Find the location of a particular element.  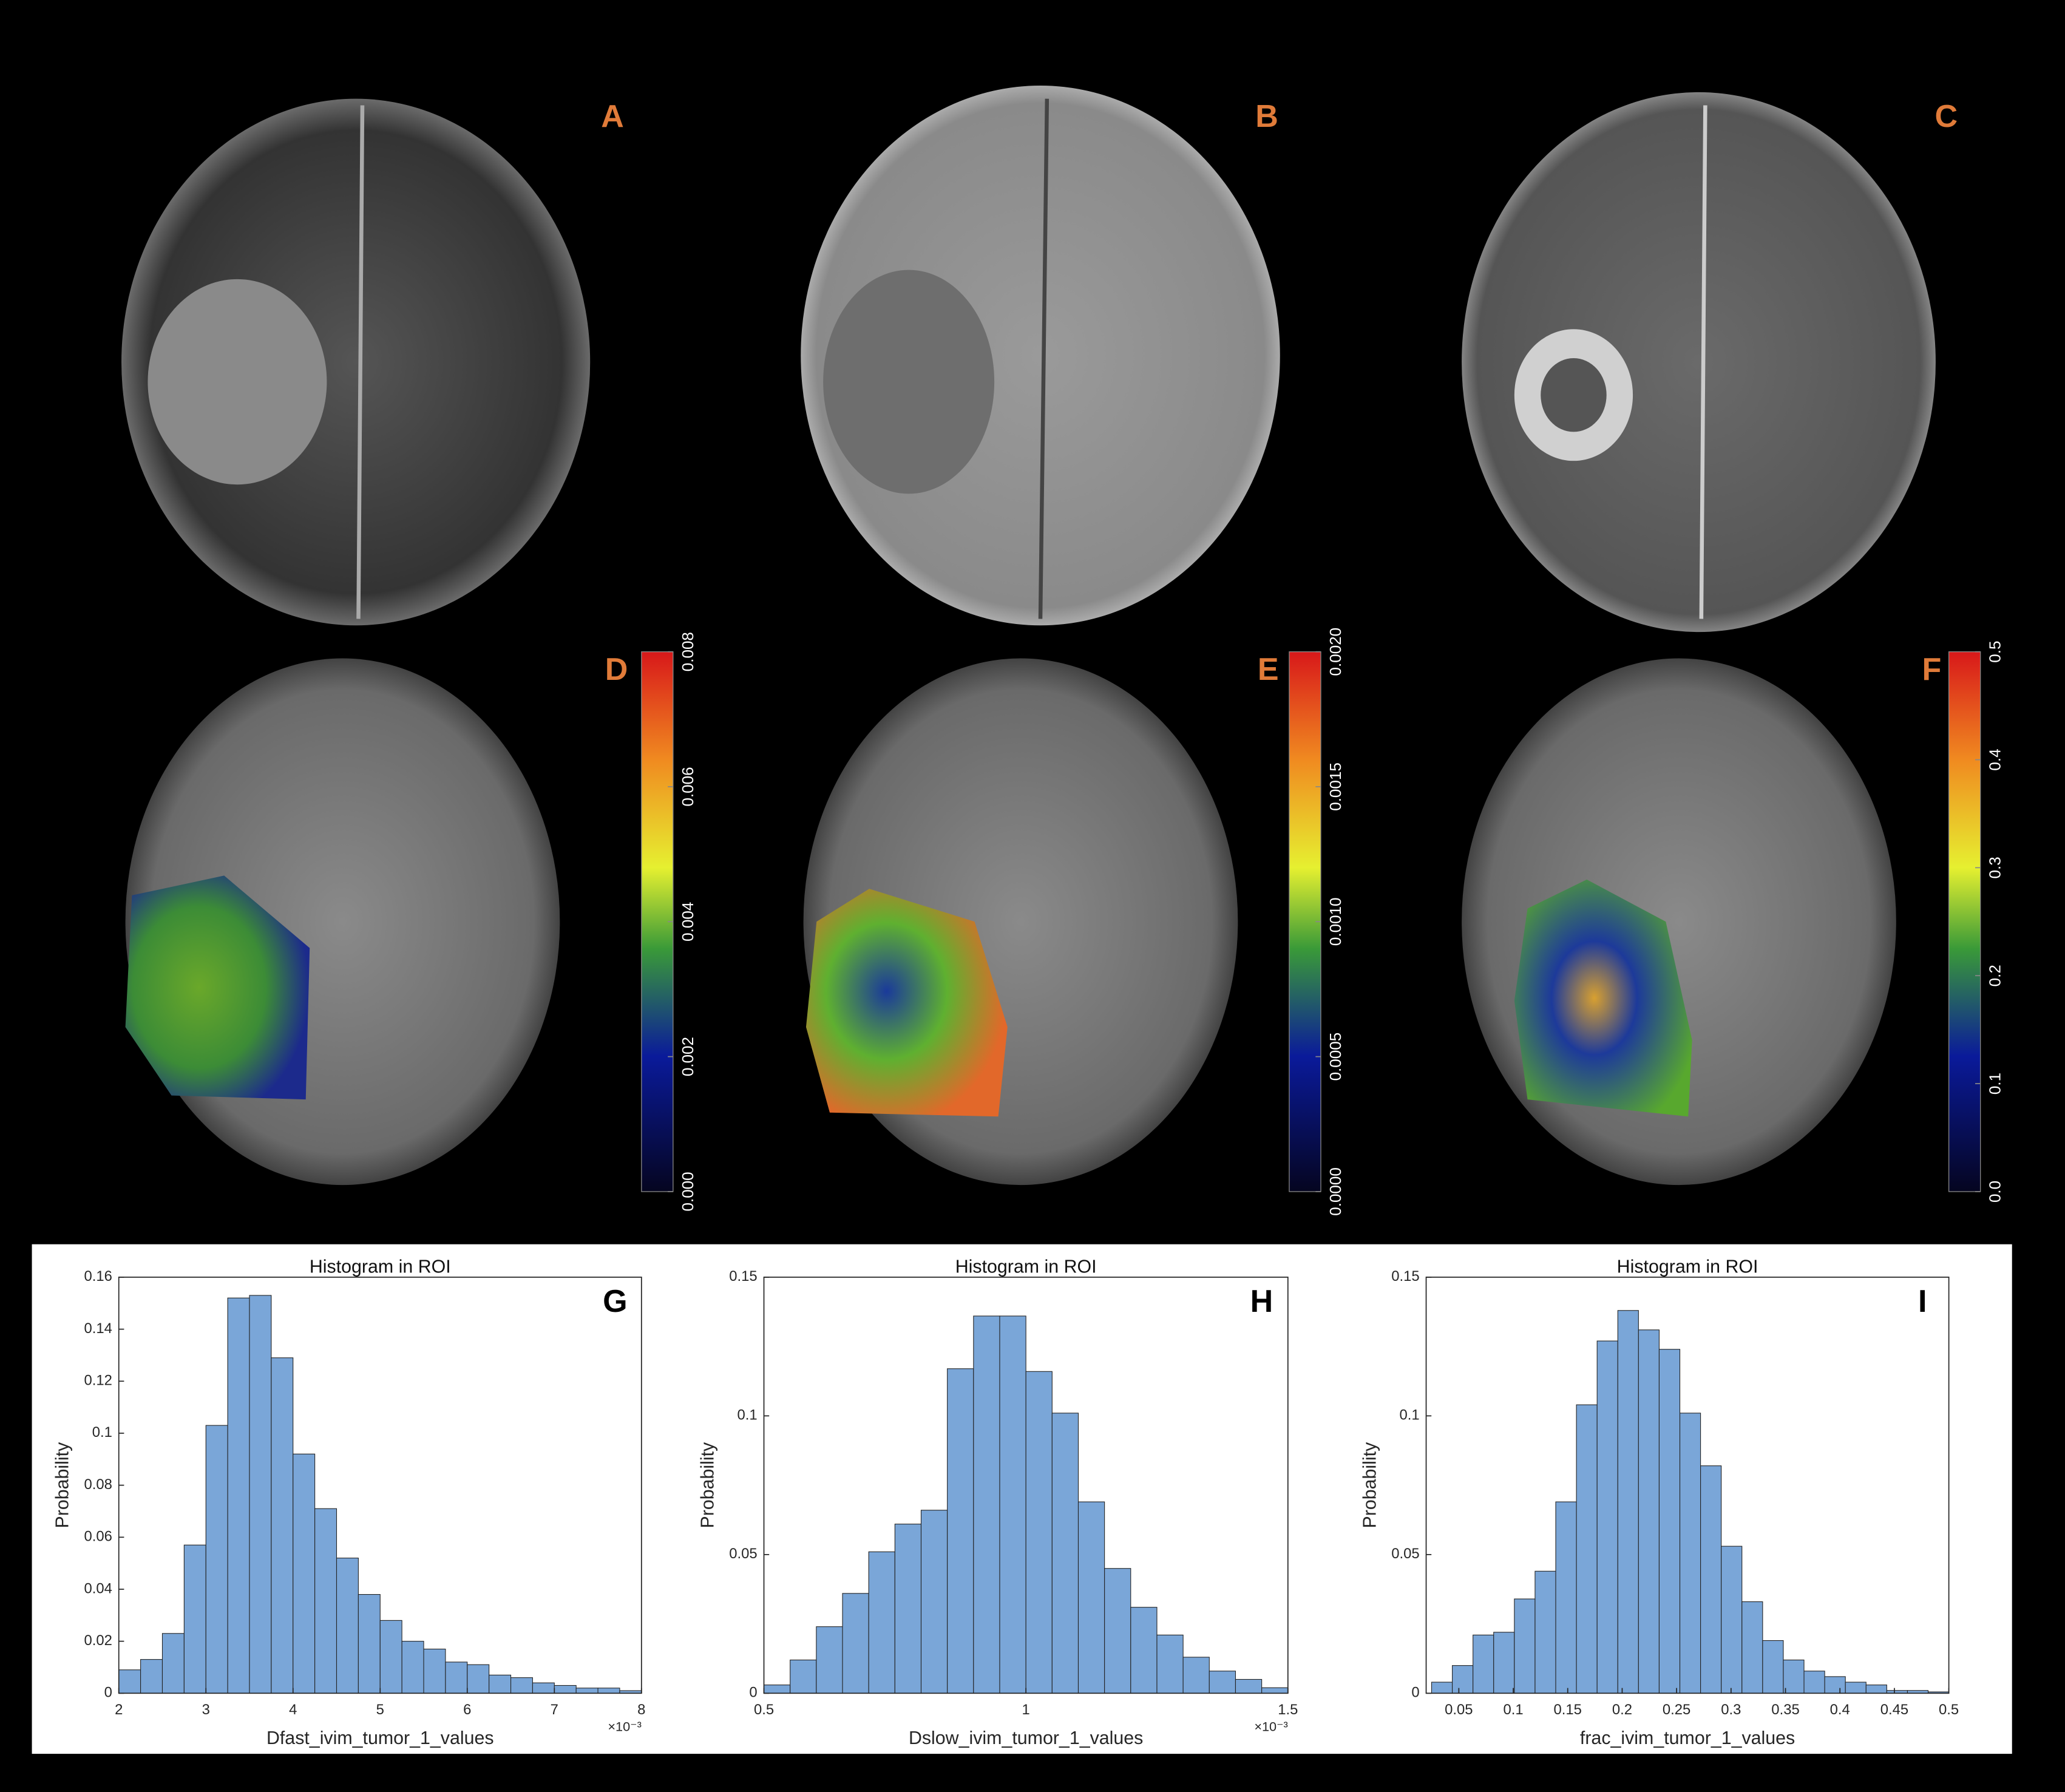

panel-letter: A is located at coordinates (612, 116).